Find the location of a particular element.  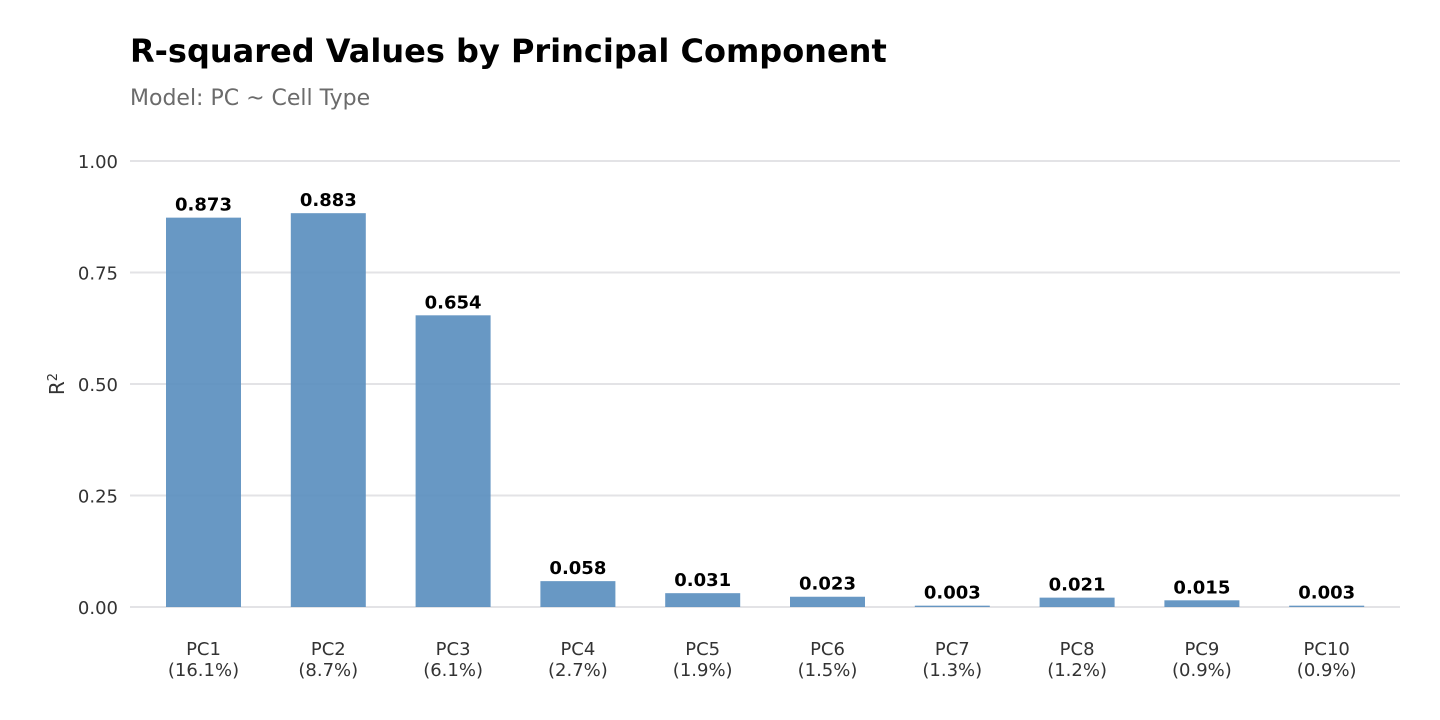

y-tick-label: 0.25 is located at coordinates (98, 497).